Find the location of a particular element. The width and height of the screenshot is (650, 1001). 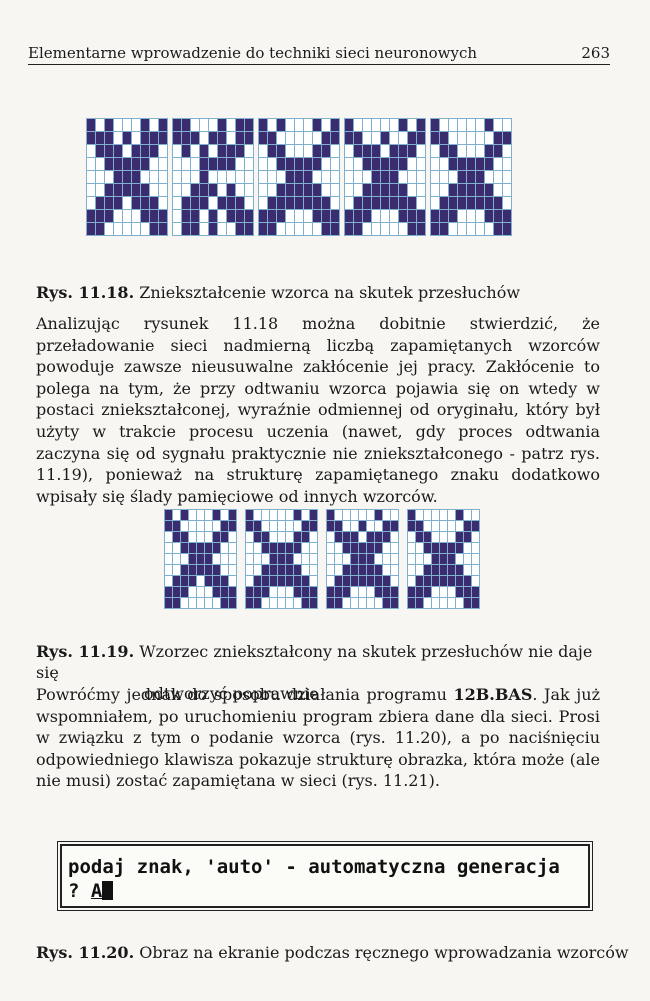

terminal-input-line: ? A is located at coordinates (91, 891).